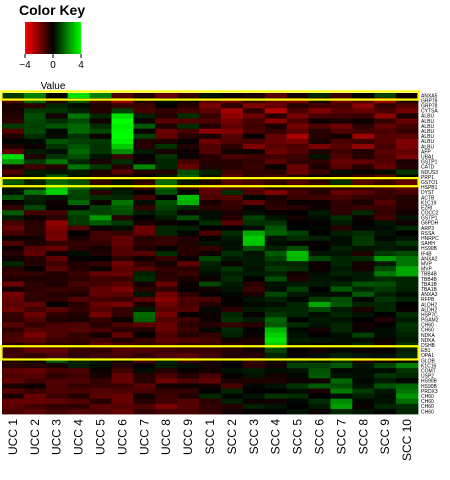  Describe the element at coordinates (429, 295) in the screenshot. I see `row-label: ANXA3` at that location.